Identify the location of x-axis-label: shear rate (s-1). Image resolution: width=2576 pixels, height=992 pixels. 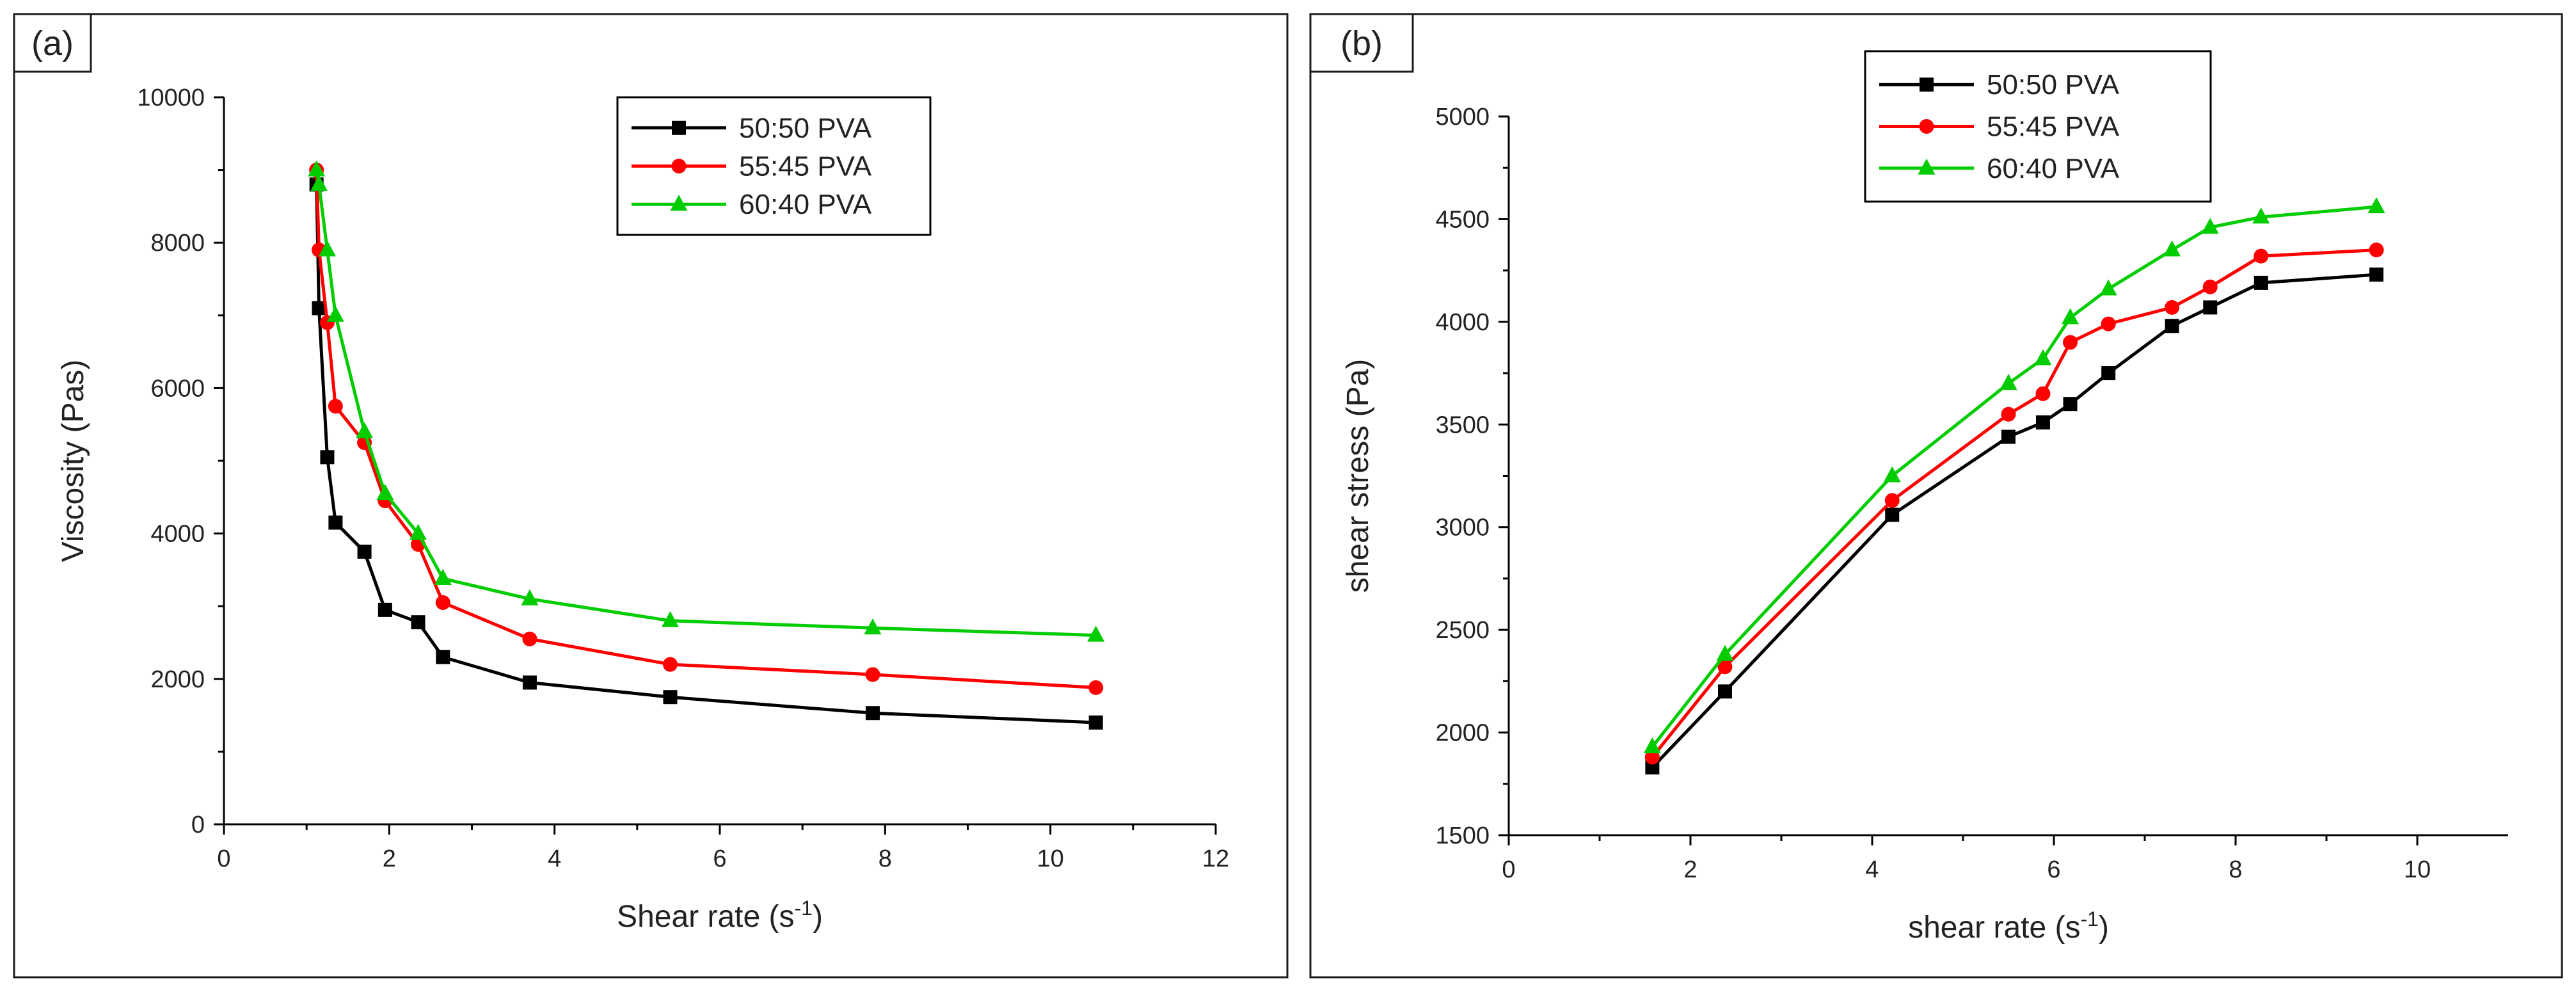
(2009, 926).